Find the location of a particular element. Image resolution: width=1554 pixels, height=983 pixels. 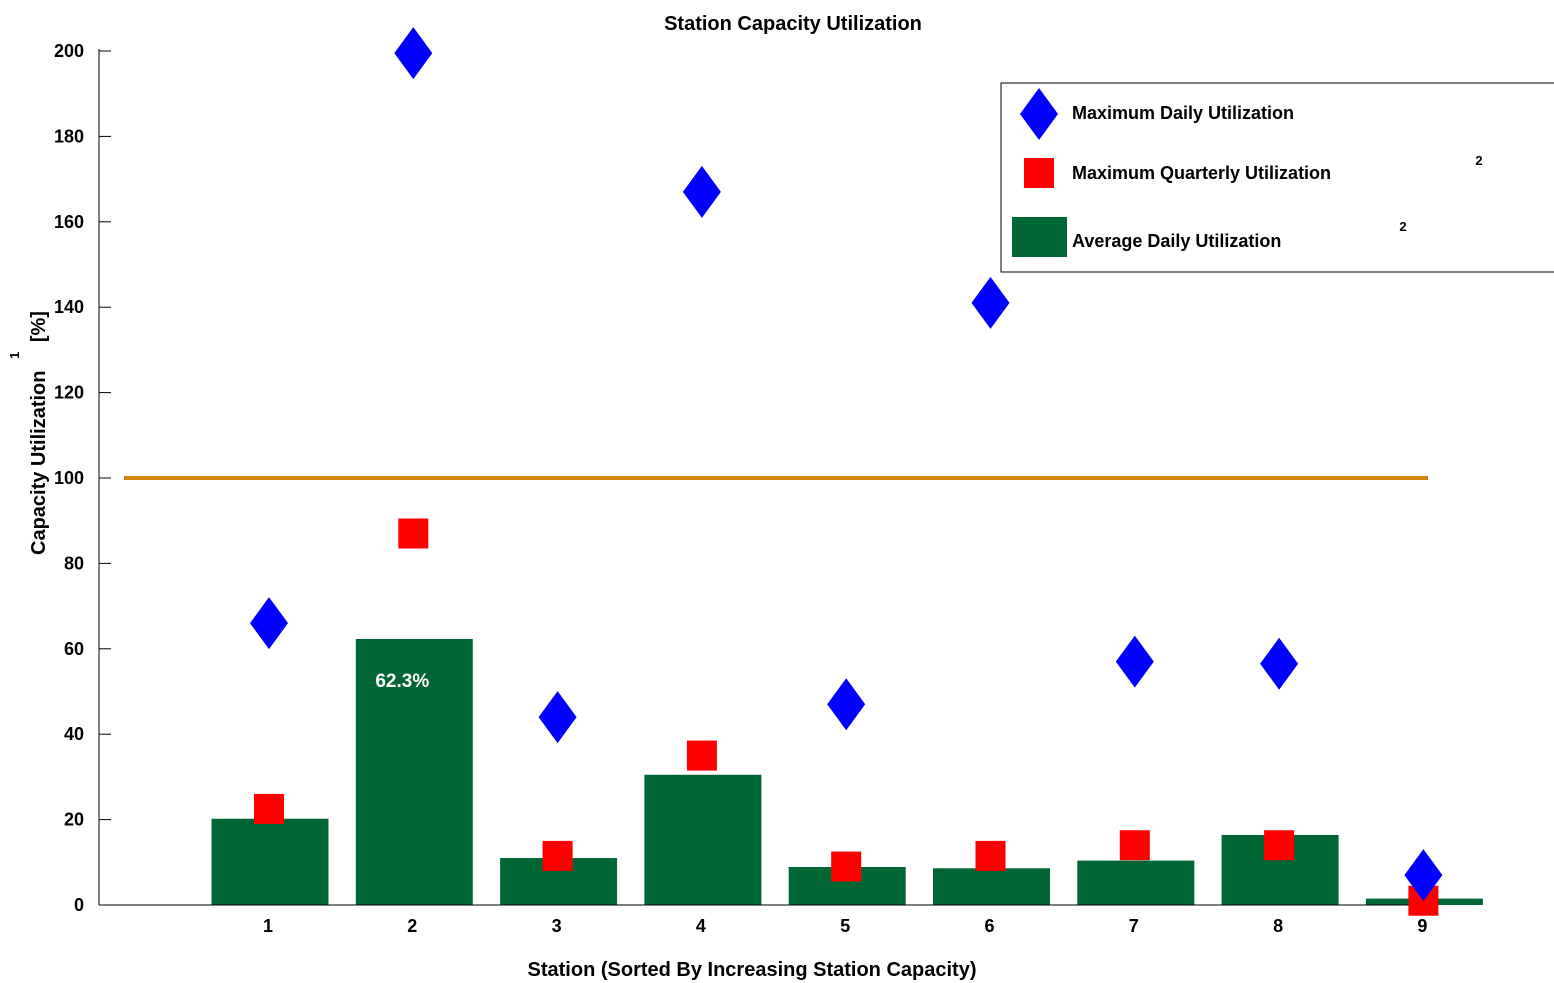

y-axis-label: Capacity Utilization is located at coordinates (39, 463).